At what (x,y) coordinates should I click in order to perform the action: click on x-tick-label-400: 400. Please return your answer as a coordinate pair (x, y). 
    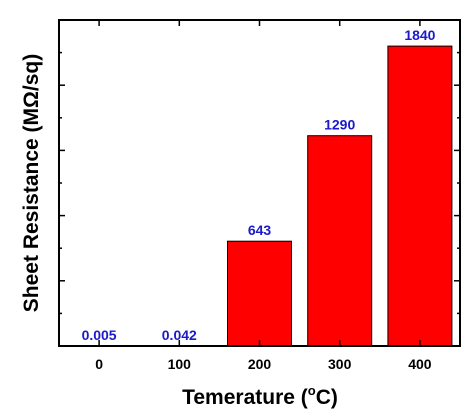
    Looking at the image, I should click on (420, 364).